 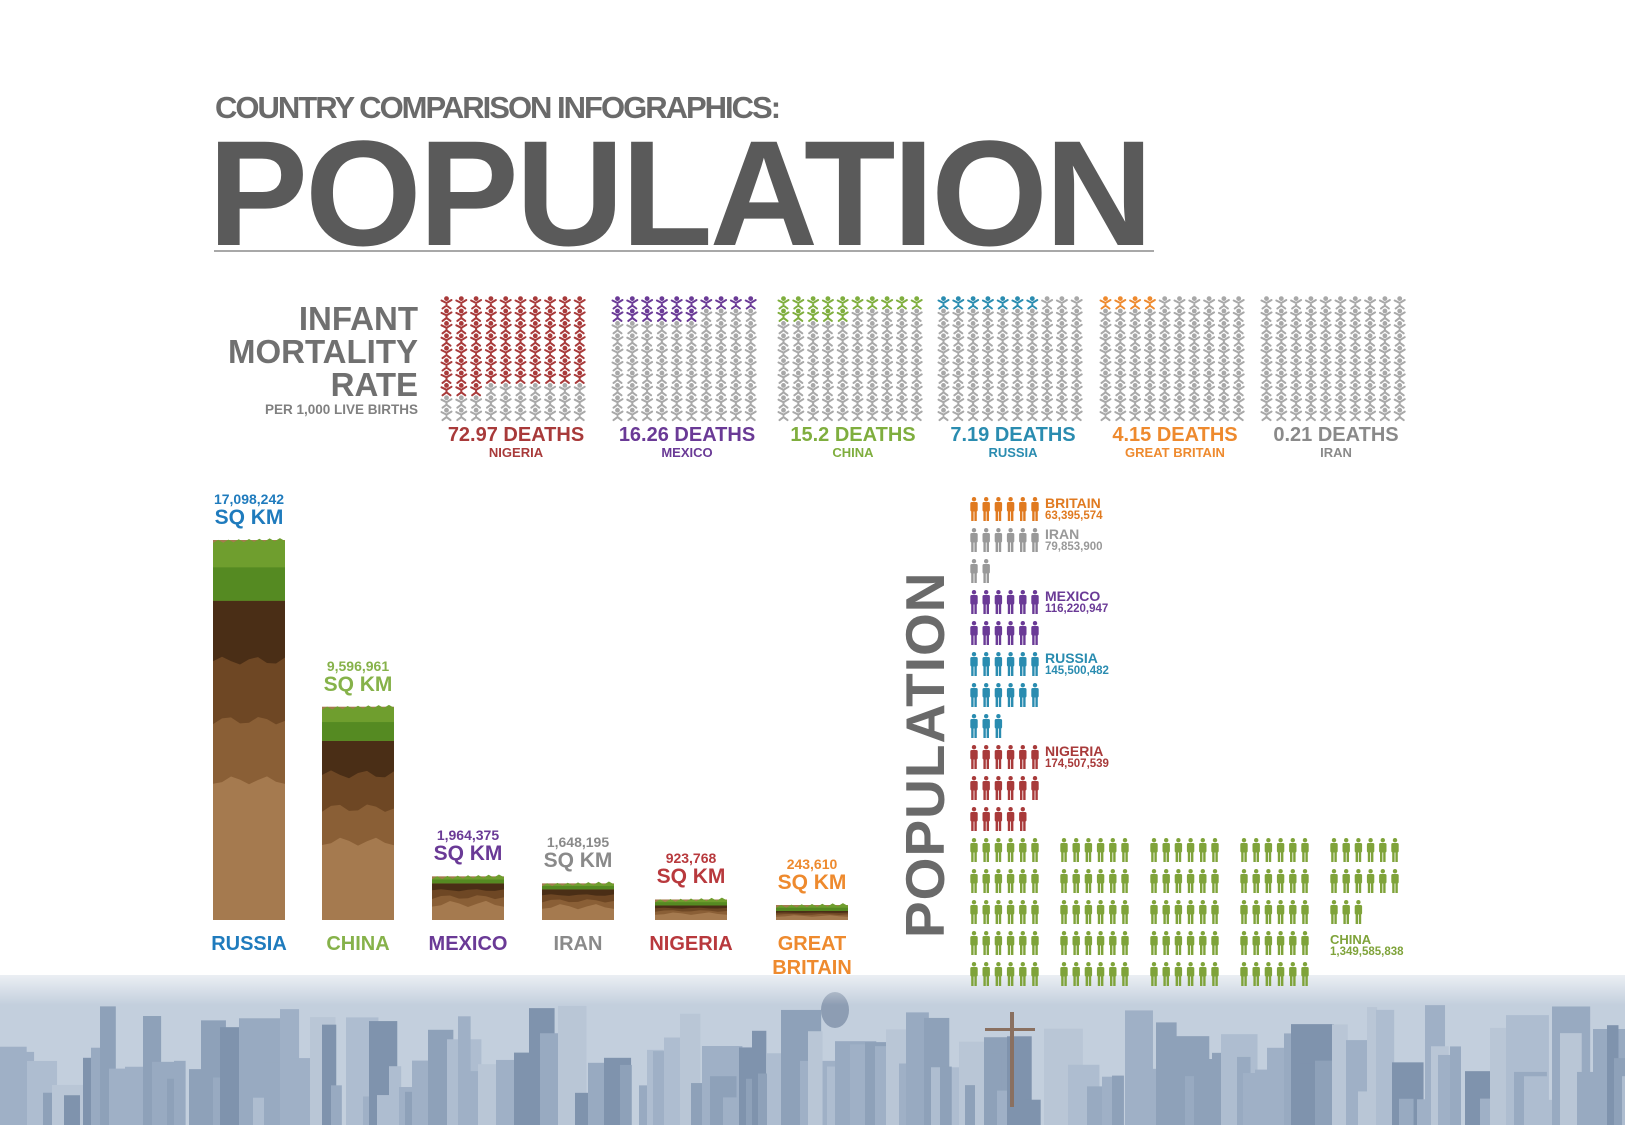 I want to click on area-unit-label: SQ KM, so click(x=249, y=517).